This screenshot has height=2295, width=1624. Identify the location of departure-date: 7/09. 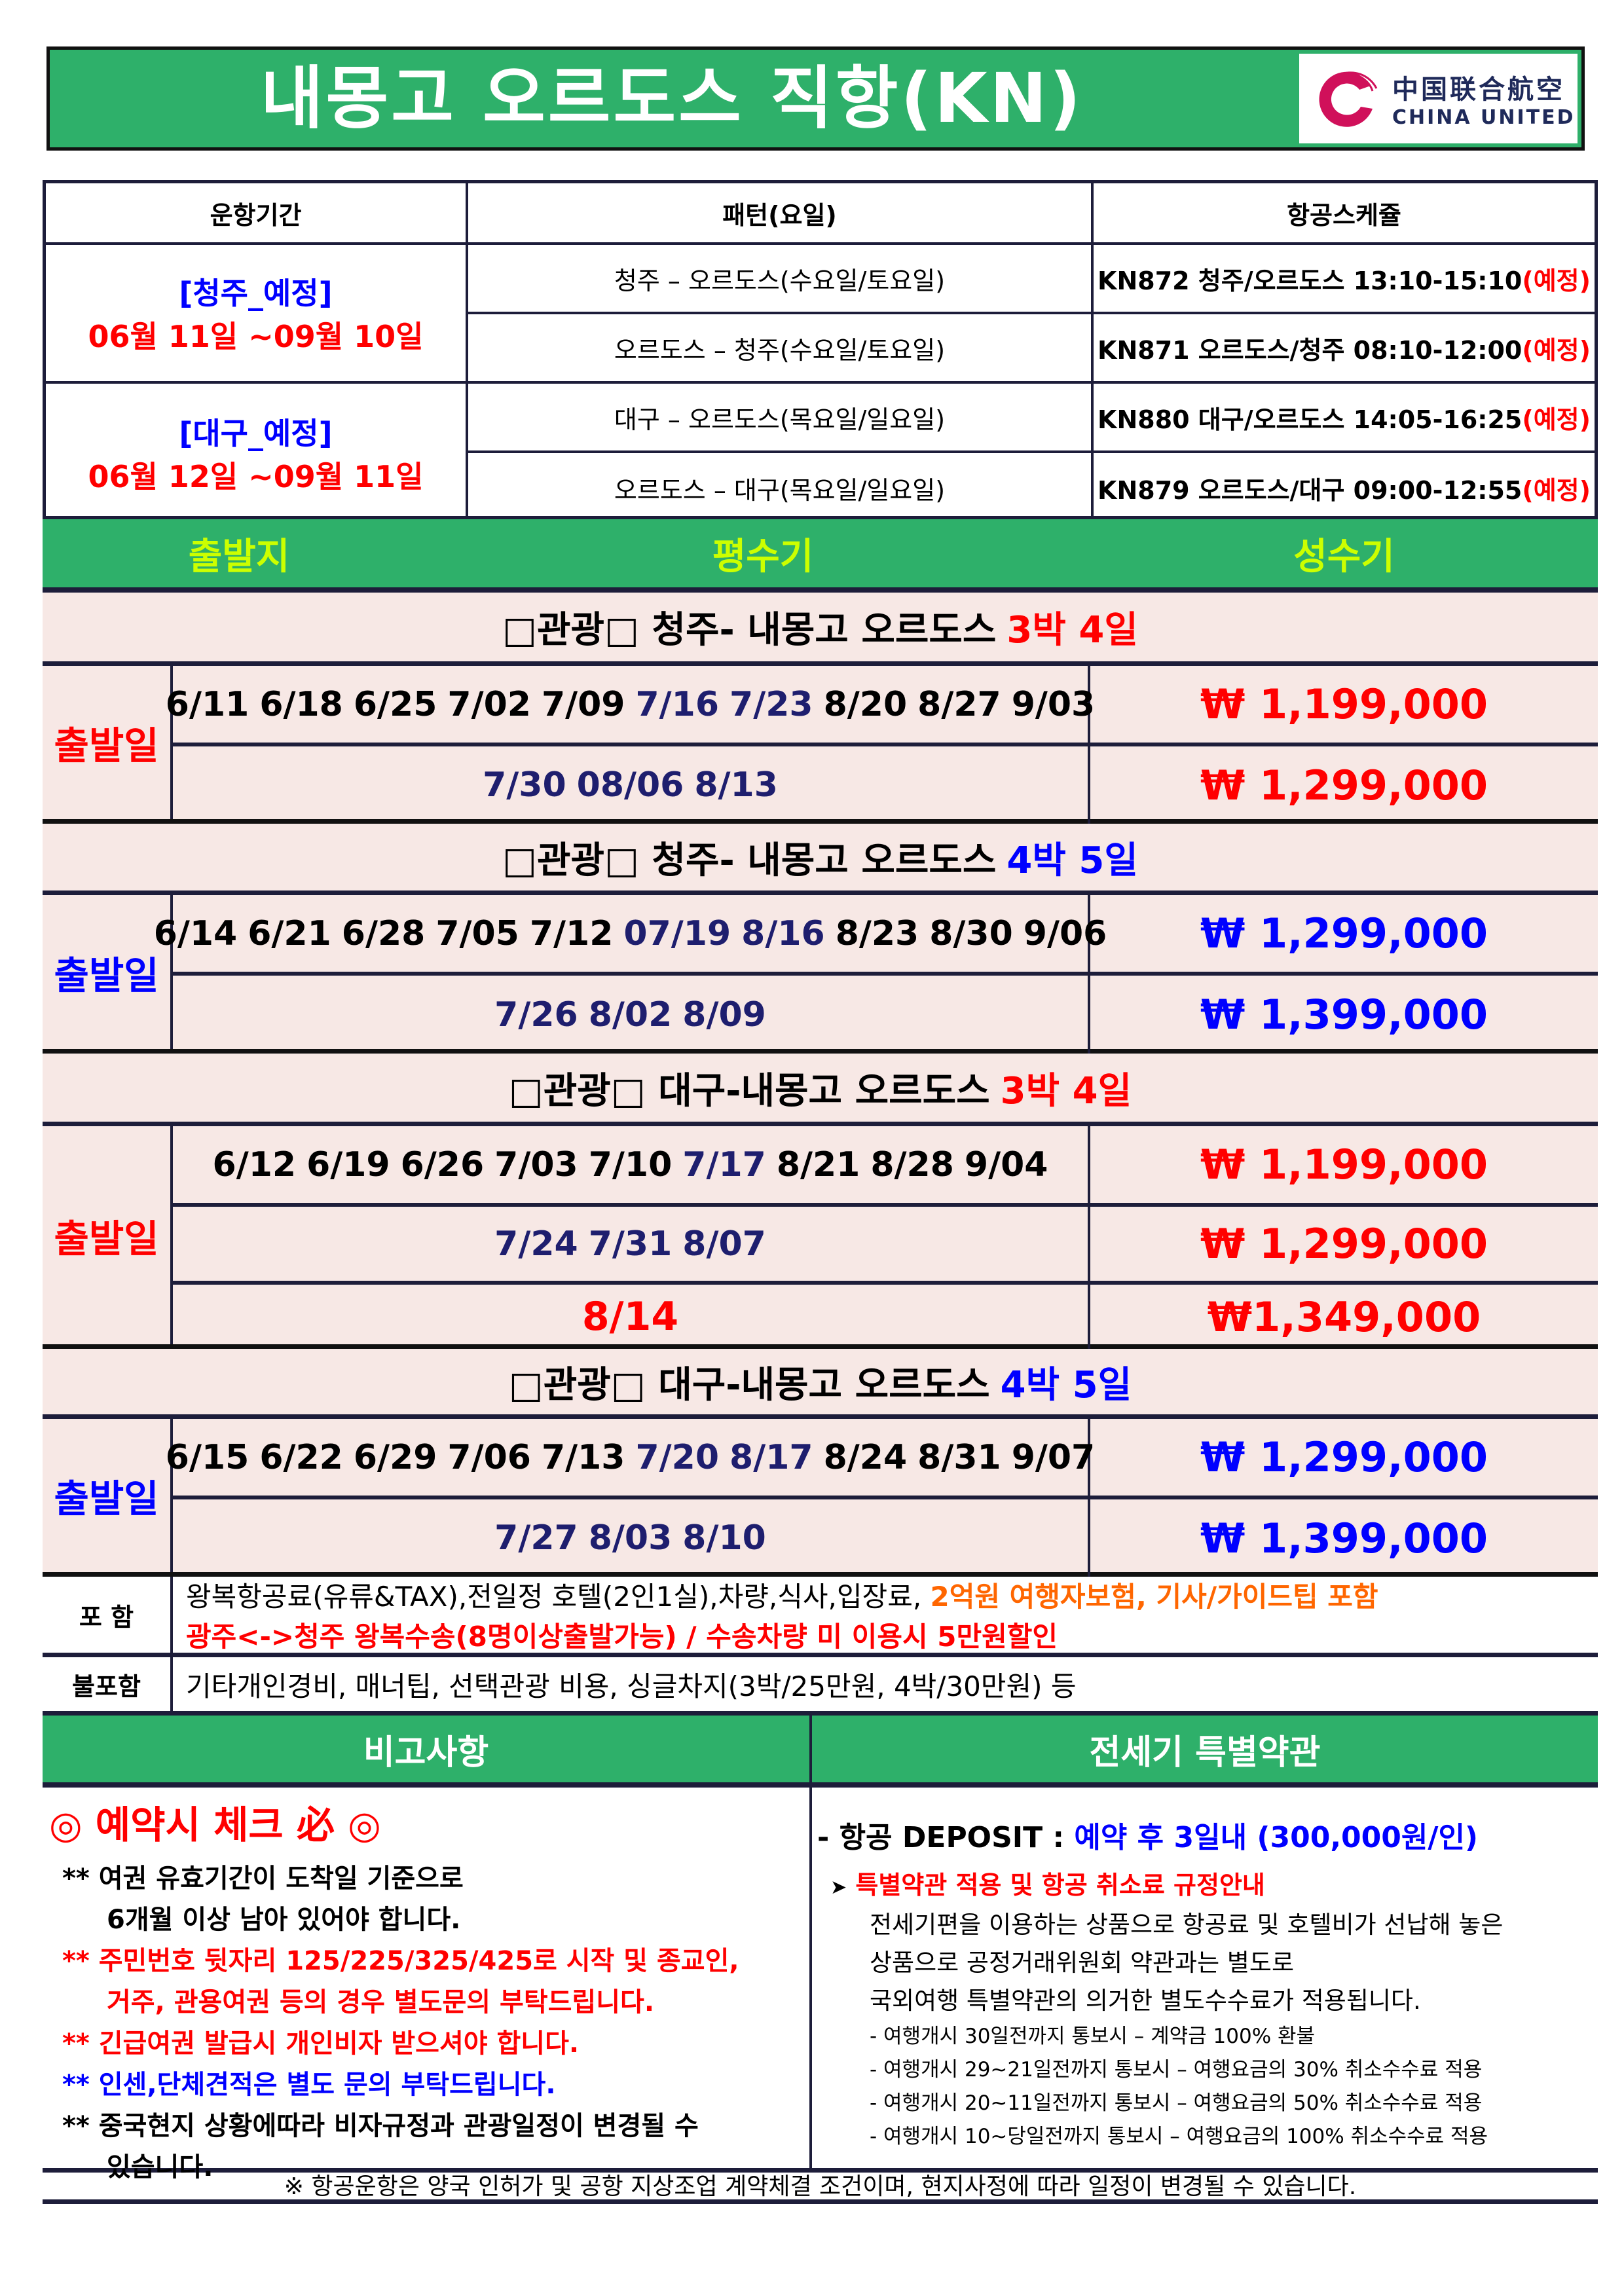
(583, 704).